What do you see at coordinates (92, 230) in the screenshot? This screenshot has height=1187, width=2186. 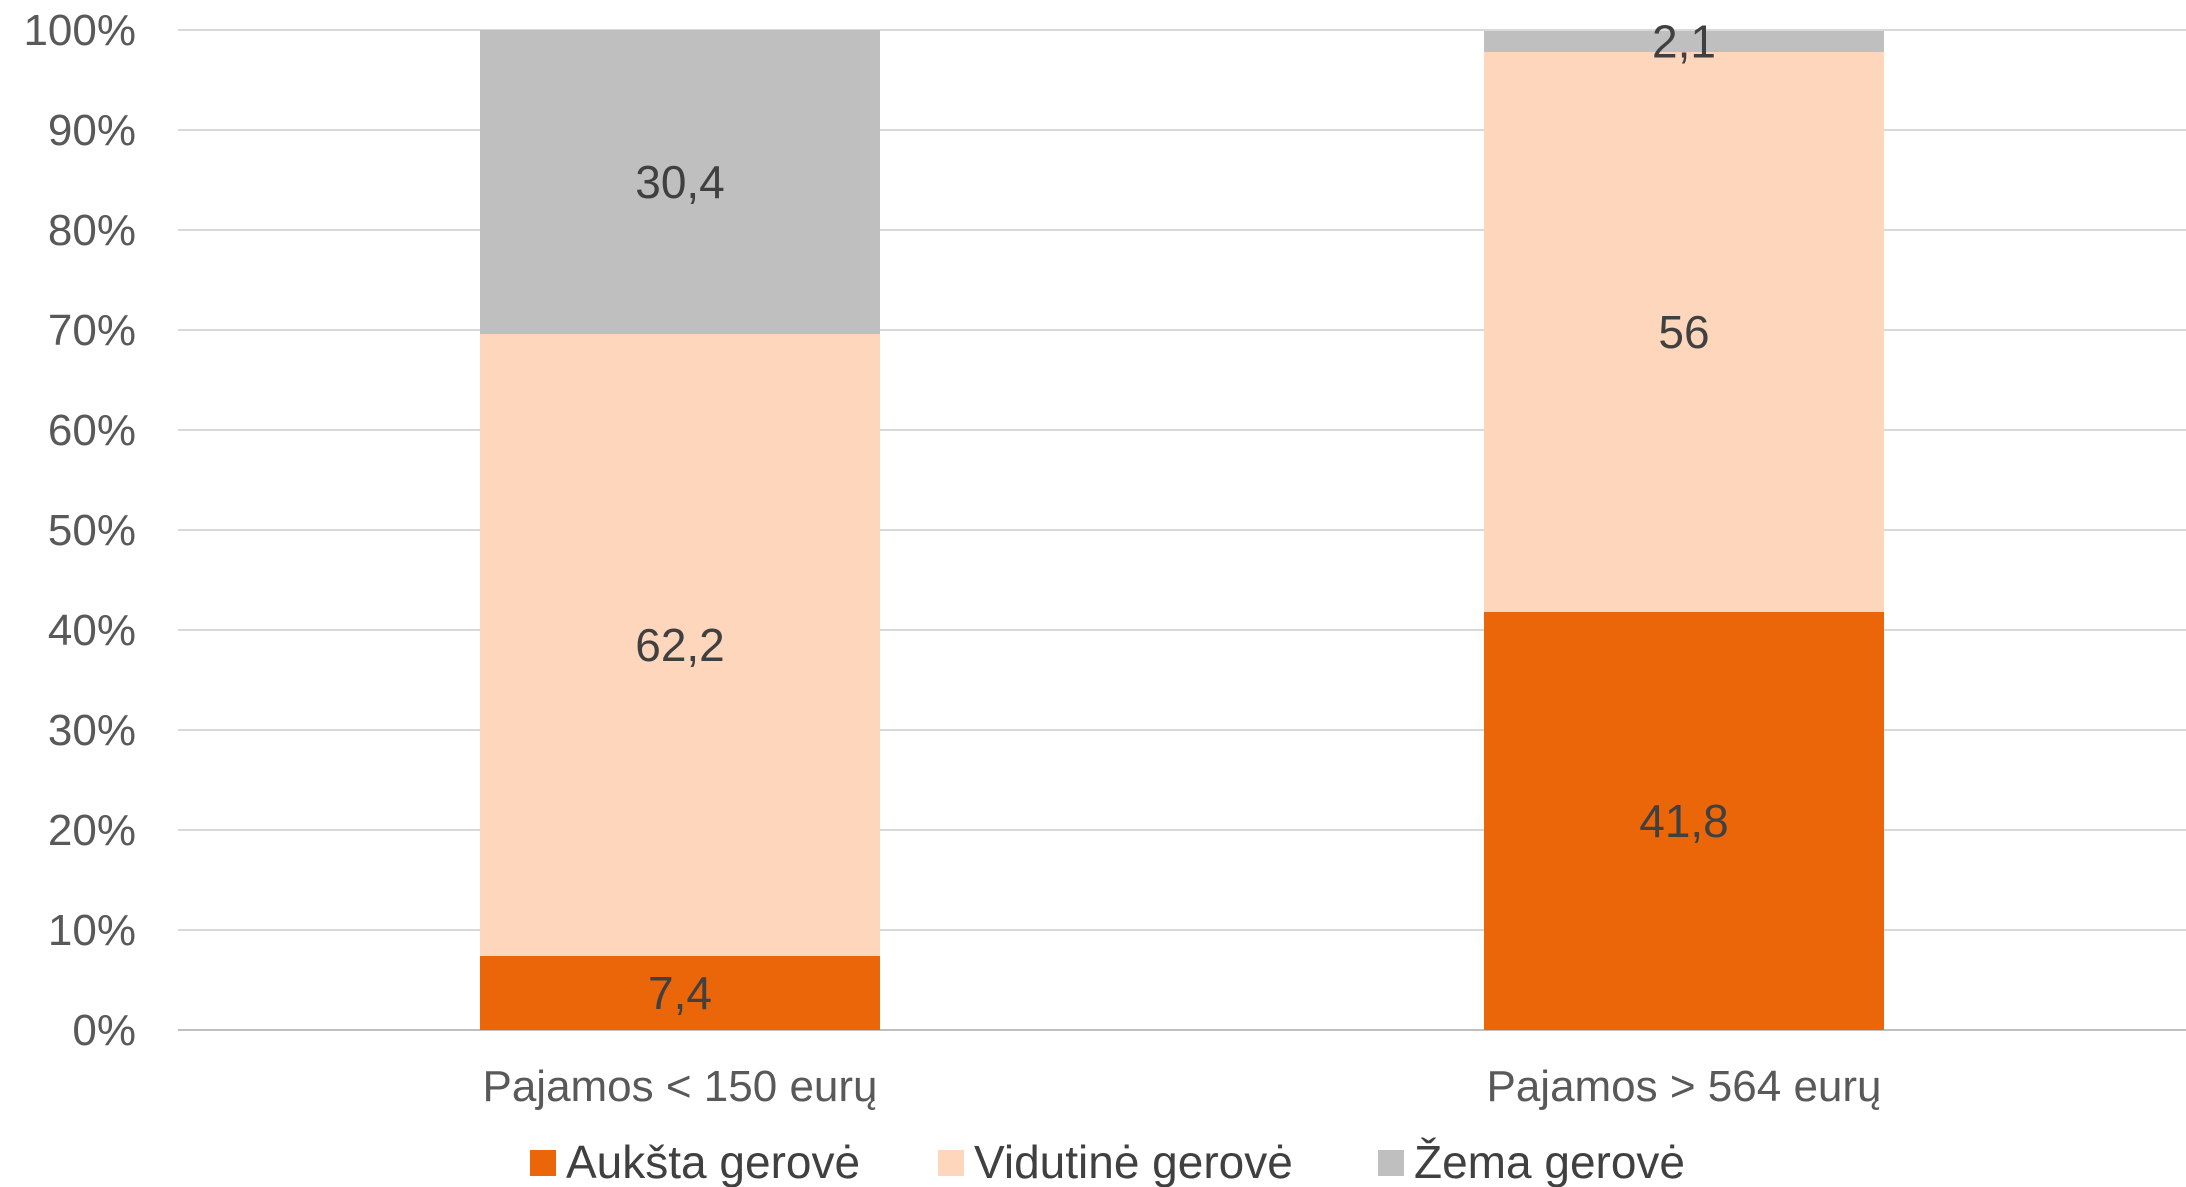 I see `y-tick-label: 80%` at bounding box center [92, 230].